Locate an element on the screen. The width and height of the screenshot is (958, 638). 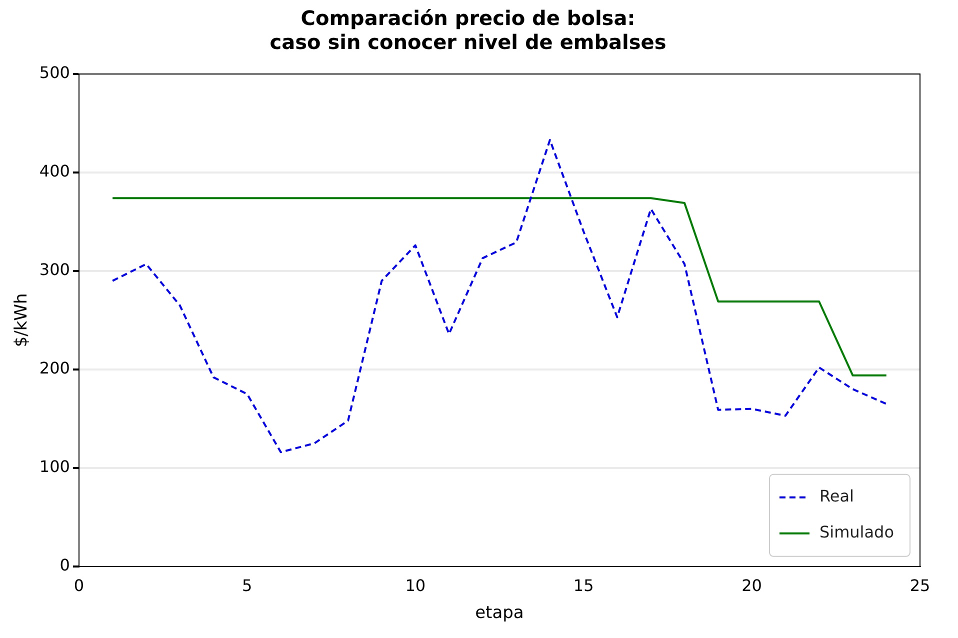
y-tick-label: 400 is located at coordinates (54, 171).